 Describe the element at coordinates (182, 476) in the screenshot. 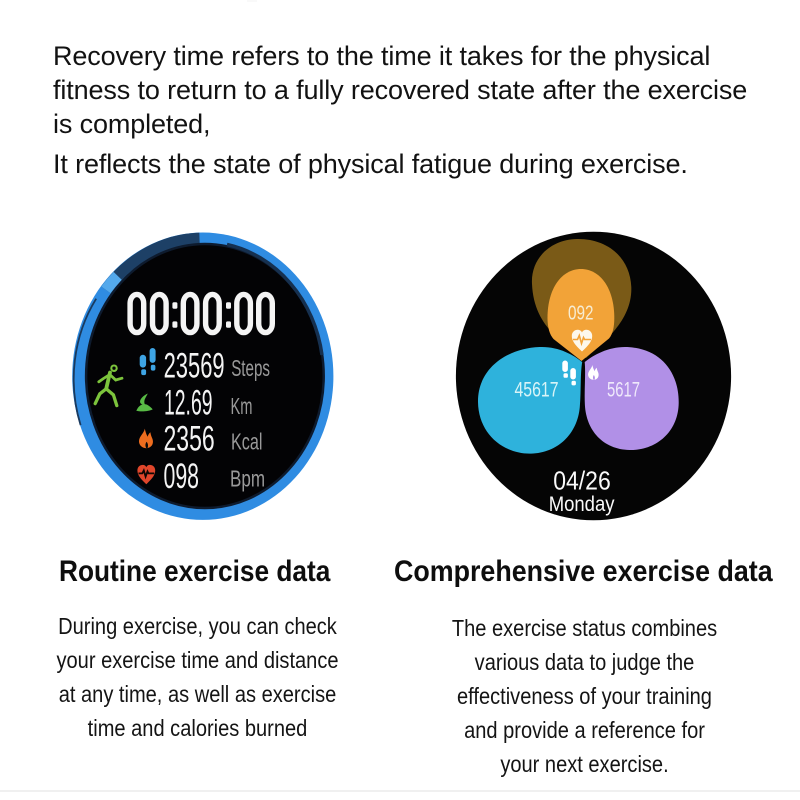

I see `svg-text: 098` at that location.